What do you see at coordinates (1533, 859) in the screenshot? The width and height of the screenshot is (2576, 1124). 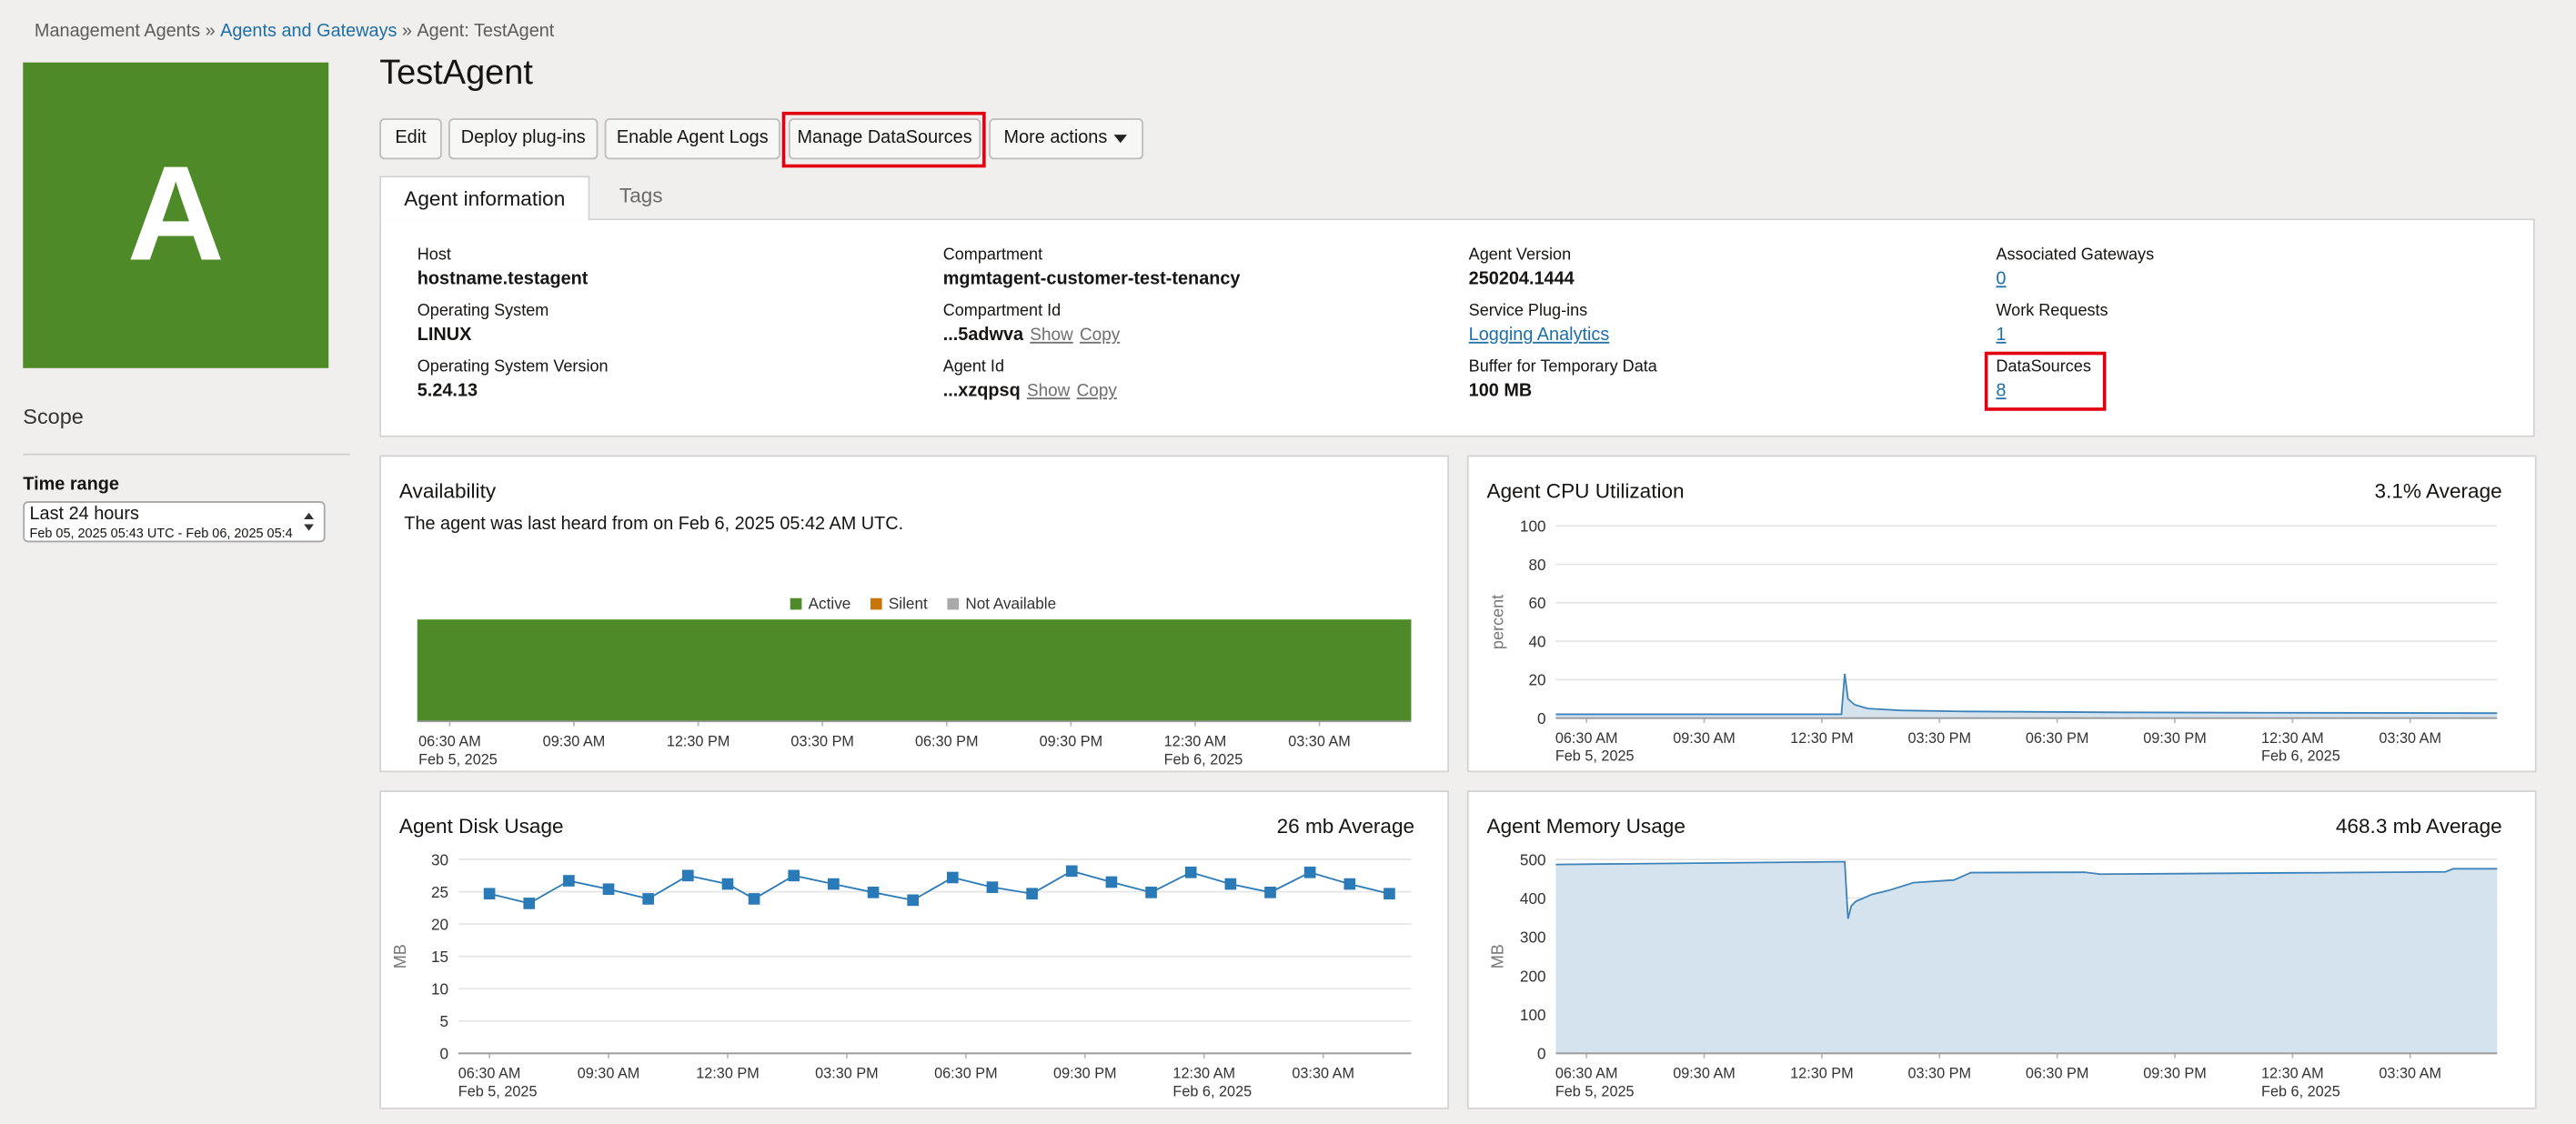 I see `y-tick-label: 500` at bounding box center [1533, 859].